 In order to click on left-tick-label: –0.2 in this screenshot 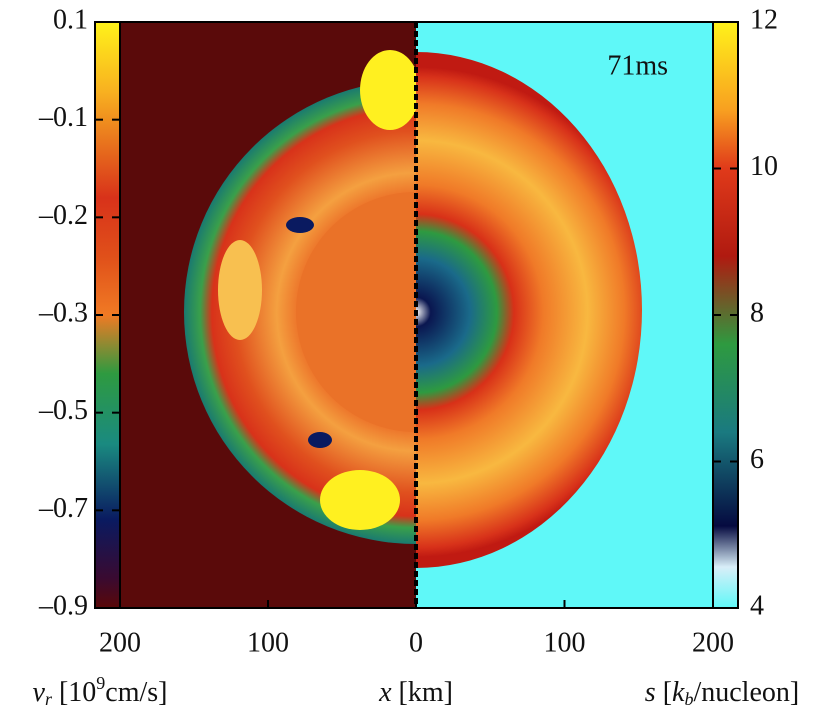, I will do `click(63, 215)`.